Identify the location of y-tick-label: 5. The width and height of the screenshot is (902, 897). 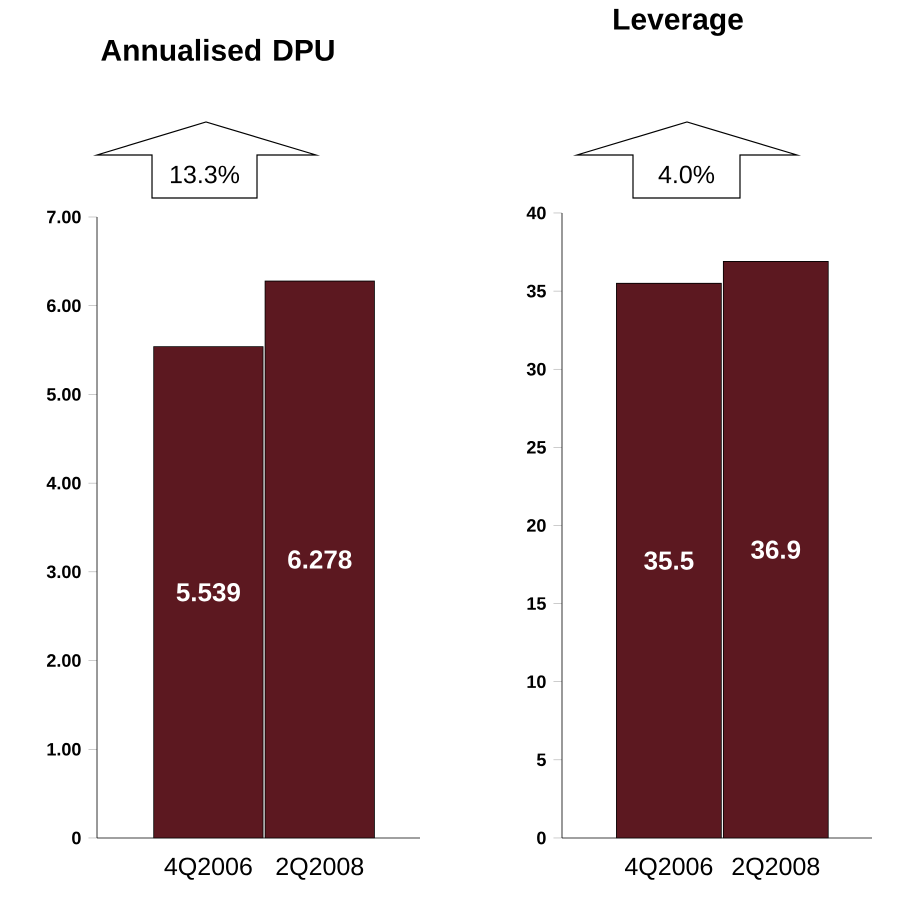
(541, 760).